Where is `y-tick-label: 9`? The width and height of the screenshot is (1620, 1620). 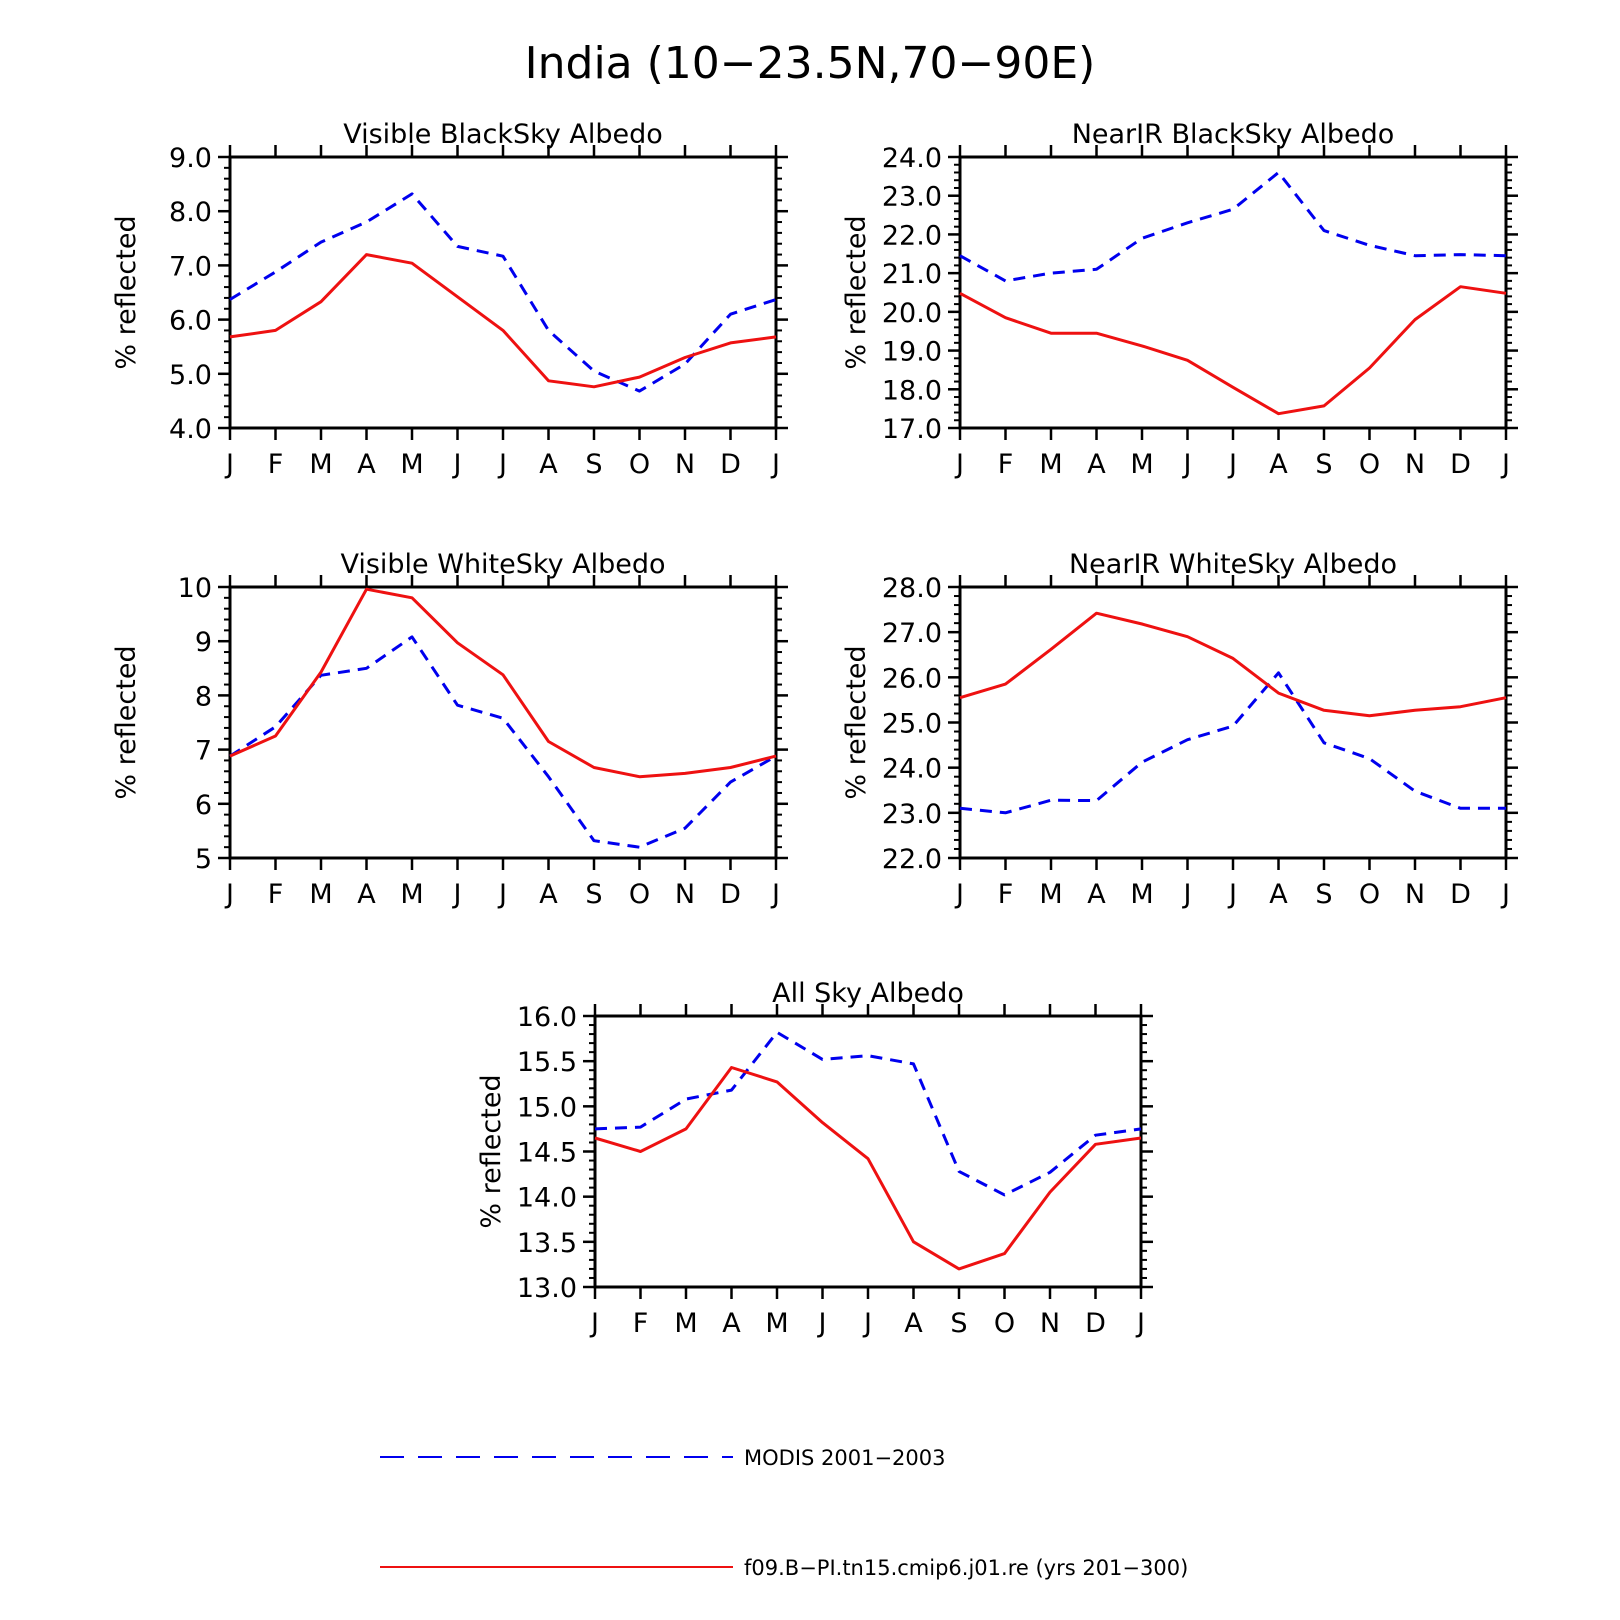
y-tick-label: 9 is located at coordinates (203, 642).